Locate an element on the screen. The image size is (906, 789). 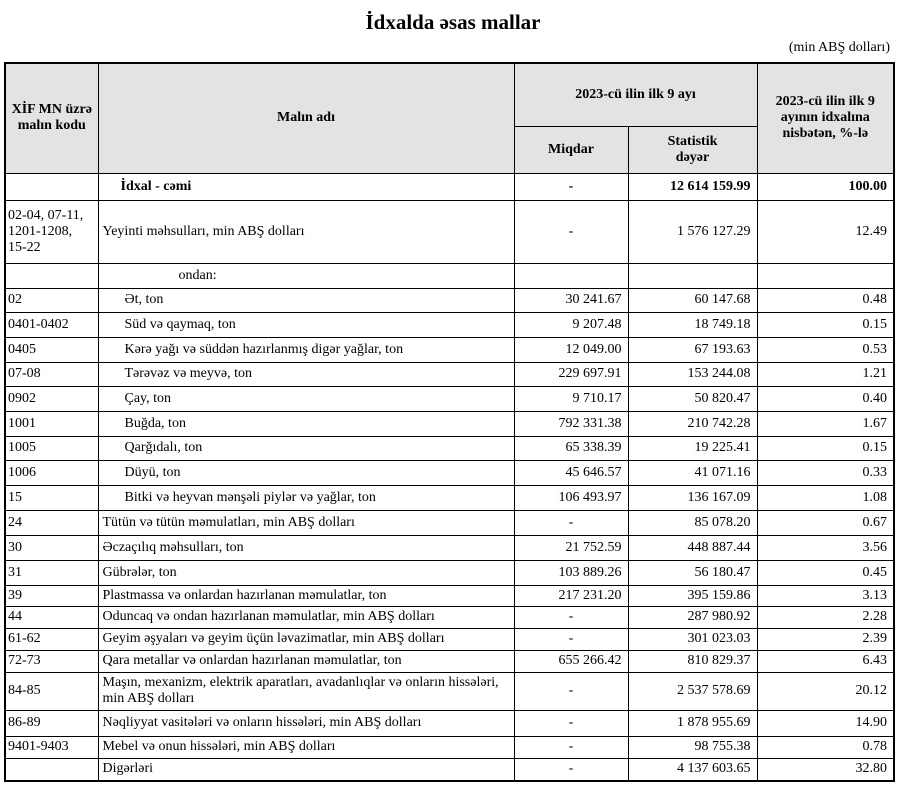
value: 85 078.20 is located at coordinates (692, 522).